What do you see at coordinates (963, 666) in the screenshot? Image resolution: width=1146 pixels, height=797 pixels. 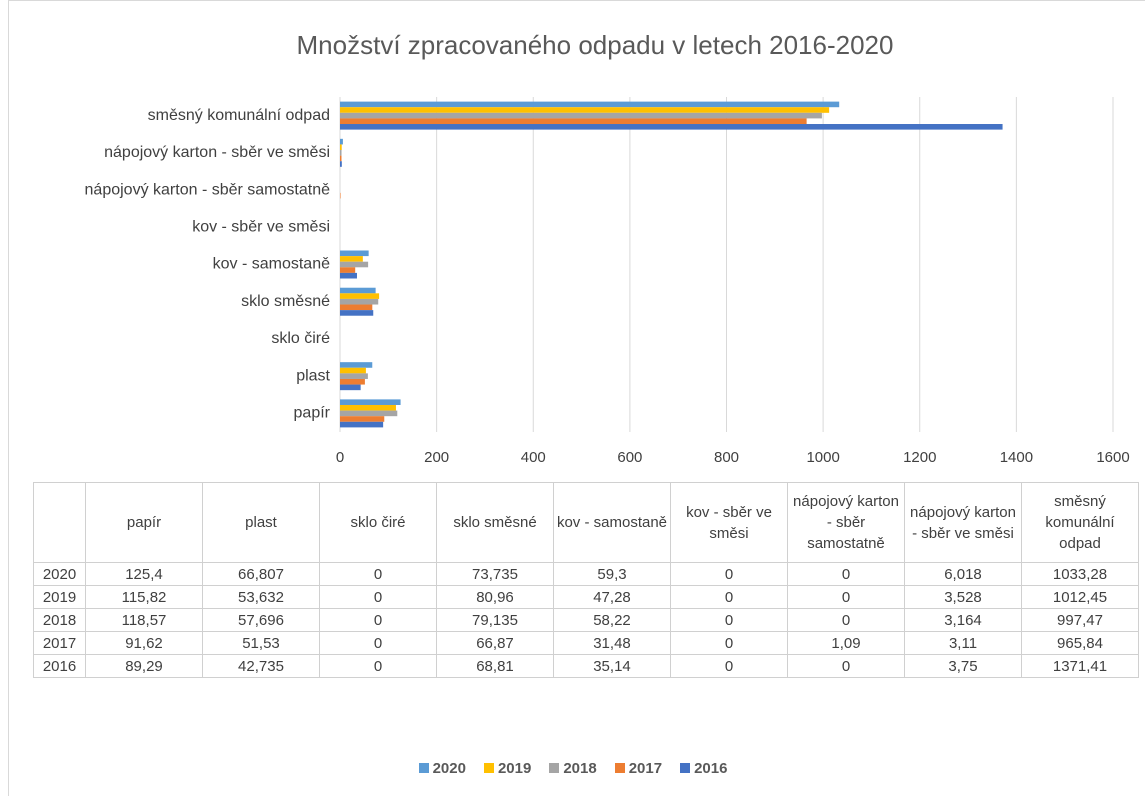 I see `table-cell: 3,75` at bounding box center [963, 666].